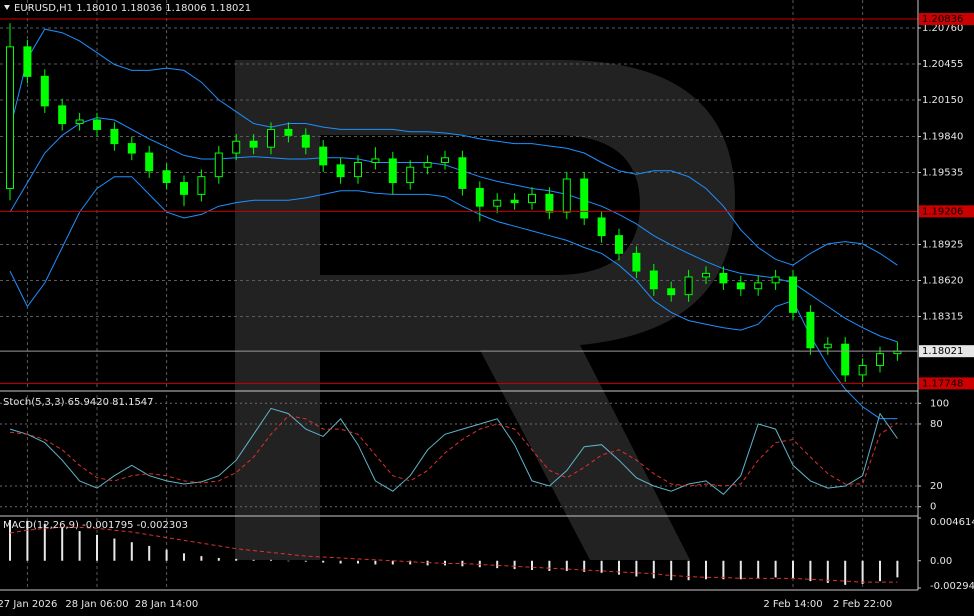 This screenshot has height=616, width=974. What do you see at coordinates (939, 403) in the screenshot?
I see `y-tick-label: 100` at bounding box center [939, 403].